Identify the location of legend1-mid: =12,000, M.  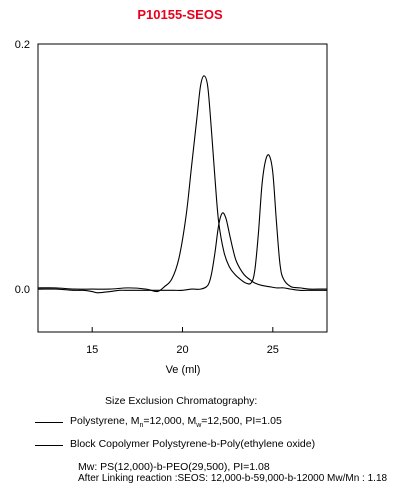
(170, 421).